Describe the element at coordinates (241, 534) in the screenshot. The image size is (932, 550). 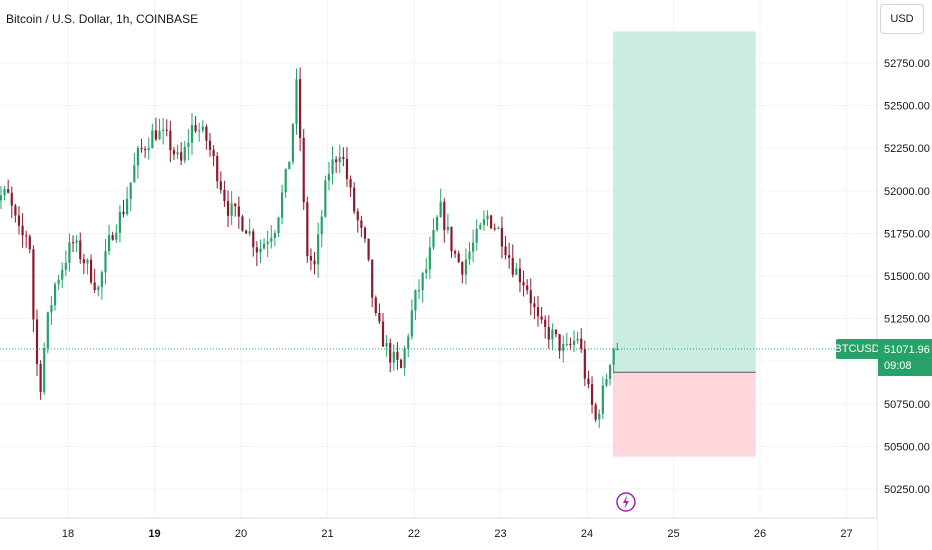
I see `time-tick-label: 20` at that location.